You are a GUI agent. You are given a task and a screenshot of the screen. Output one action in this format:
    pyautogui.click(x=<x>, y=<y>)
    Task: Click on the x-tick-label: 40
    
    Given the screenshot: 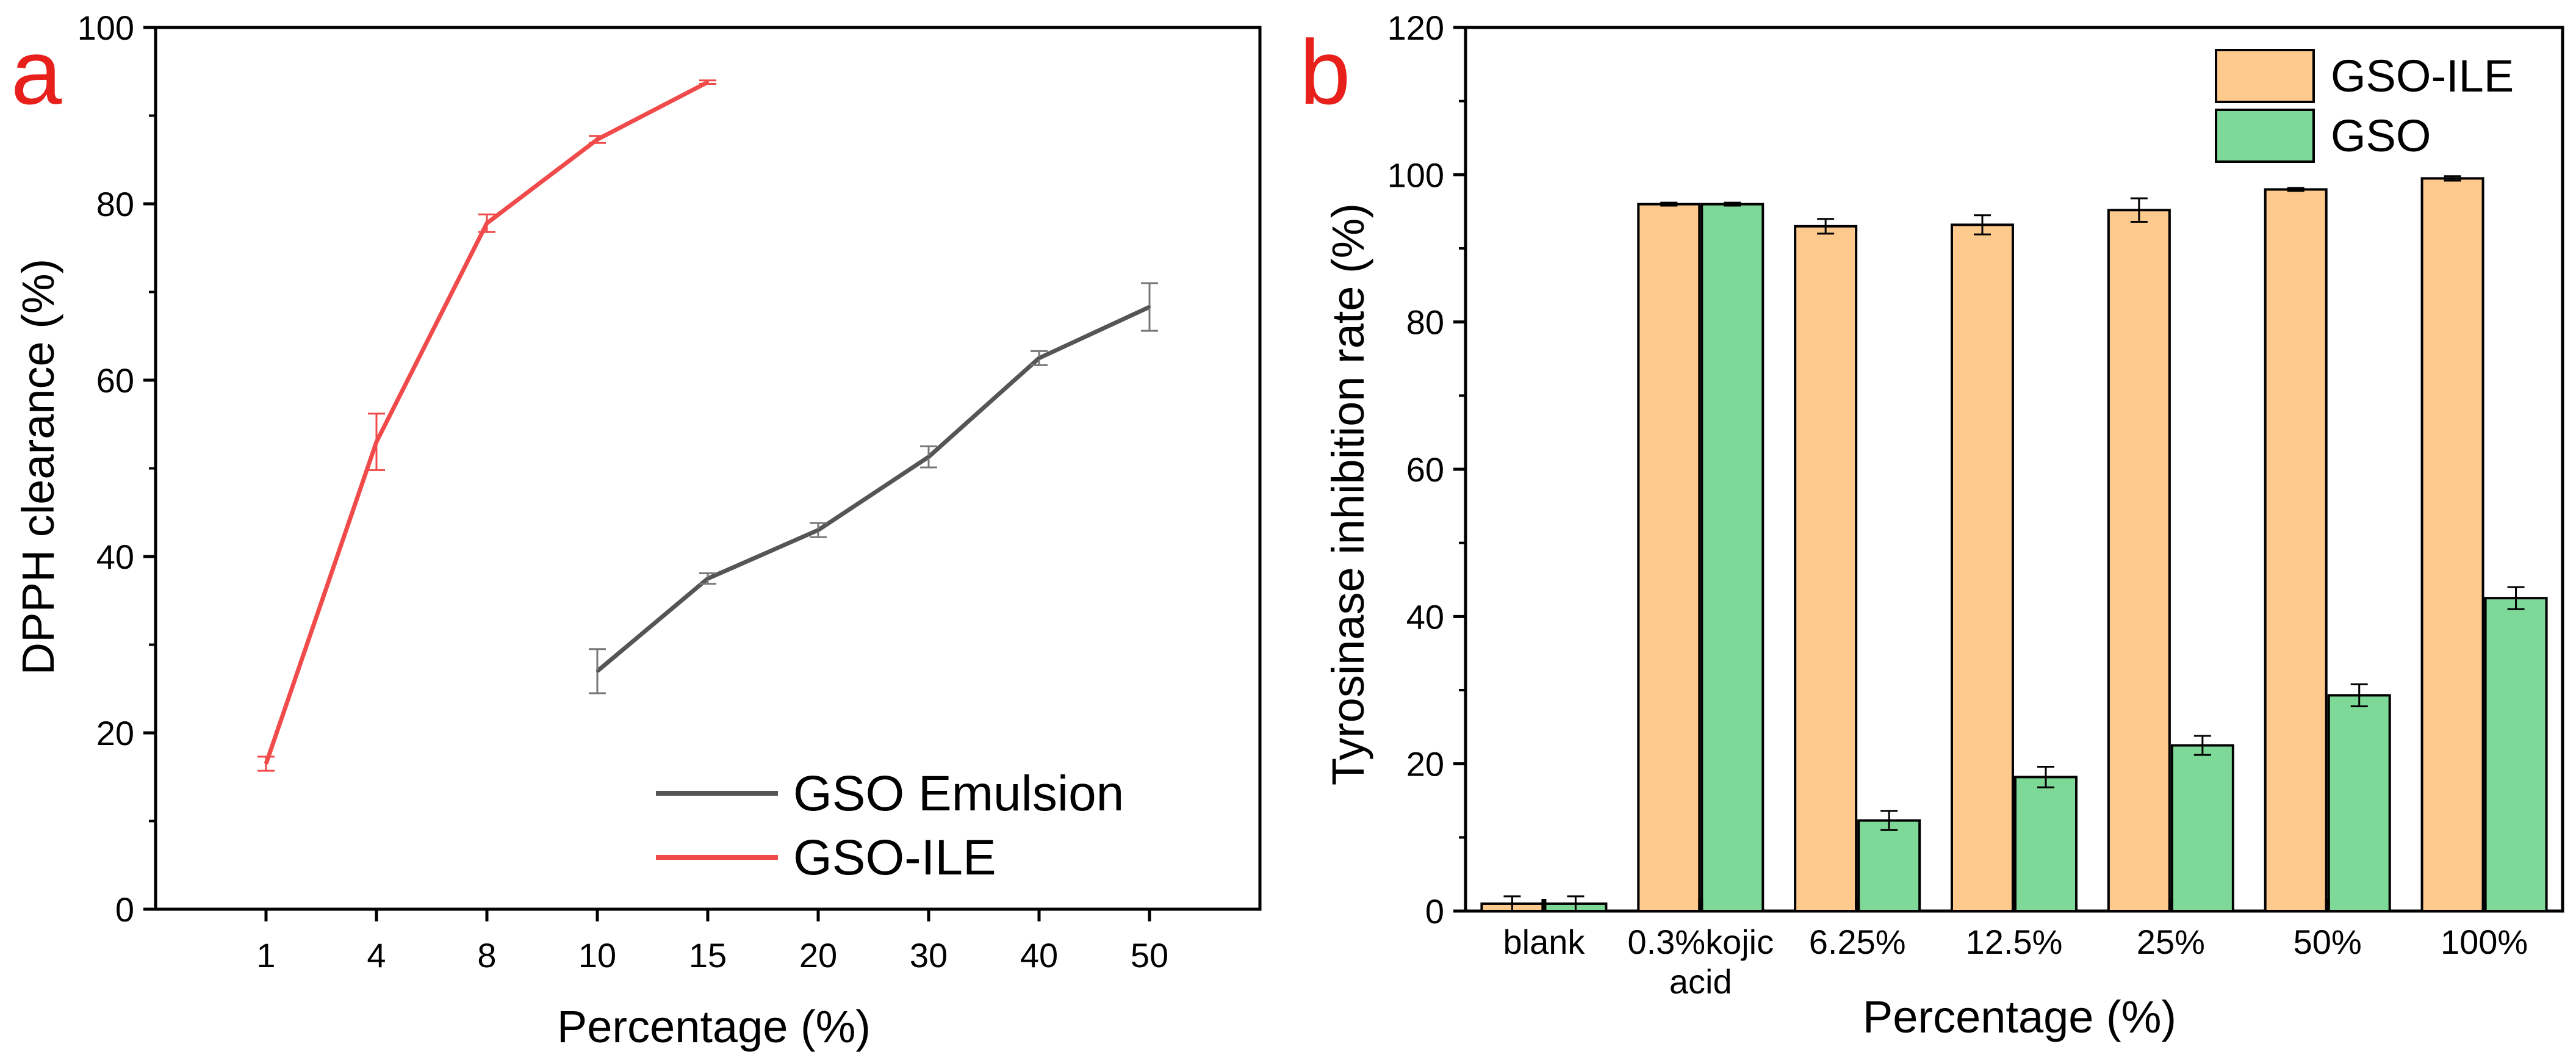 What is the action you would take?
    pyautogui.click(x=1039, y=955)
    